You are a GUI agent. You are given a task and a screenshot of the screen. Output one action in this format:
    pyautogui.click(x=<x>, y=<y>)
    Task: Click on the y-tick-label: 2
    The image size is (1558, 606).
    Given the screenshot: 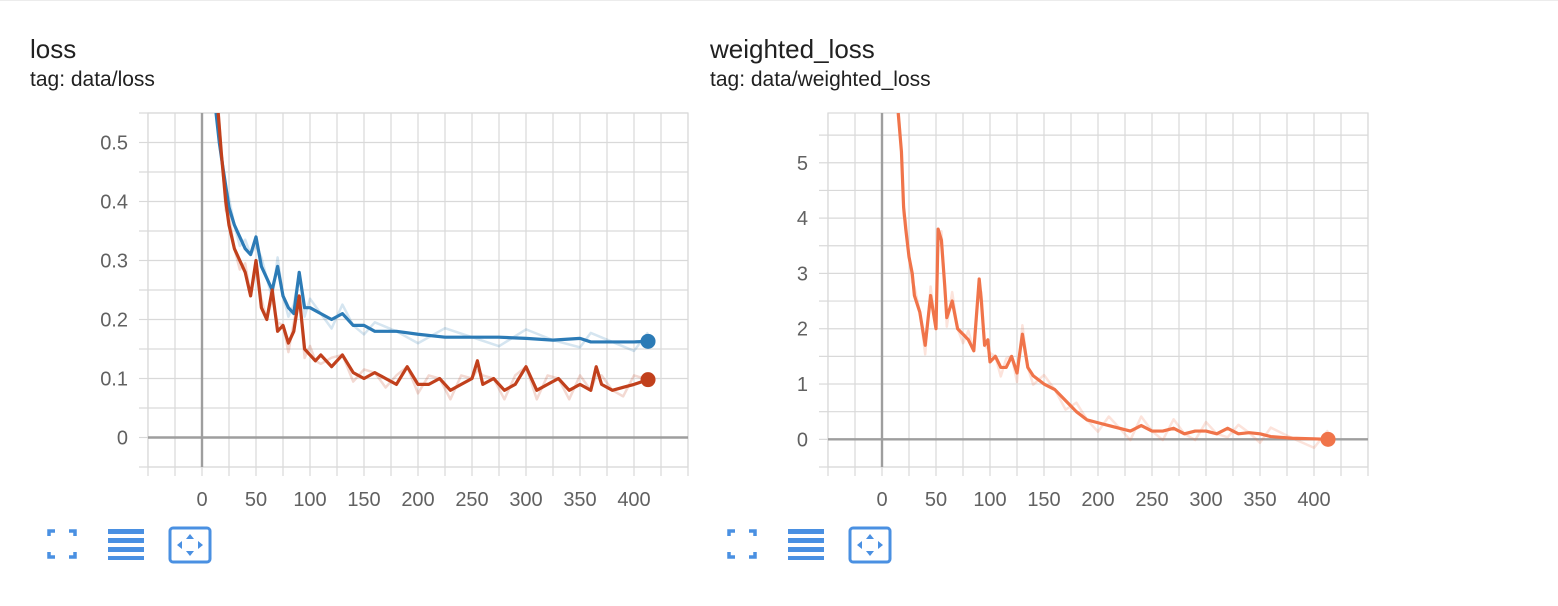 What is the action you would take?
    pyautogui.click(x=802, y=330)
    